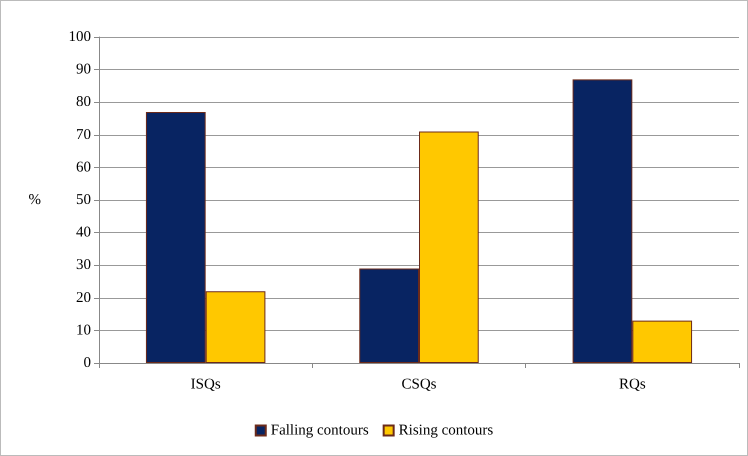 This screenshot has width=748, height=456. What do you see at coordinates (79, 37) in the screenshot?
I see `y-tick-label: 100` at bounding box center [79, 37].